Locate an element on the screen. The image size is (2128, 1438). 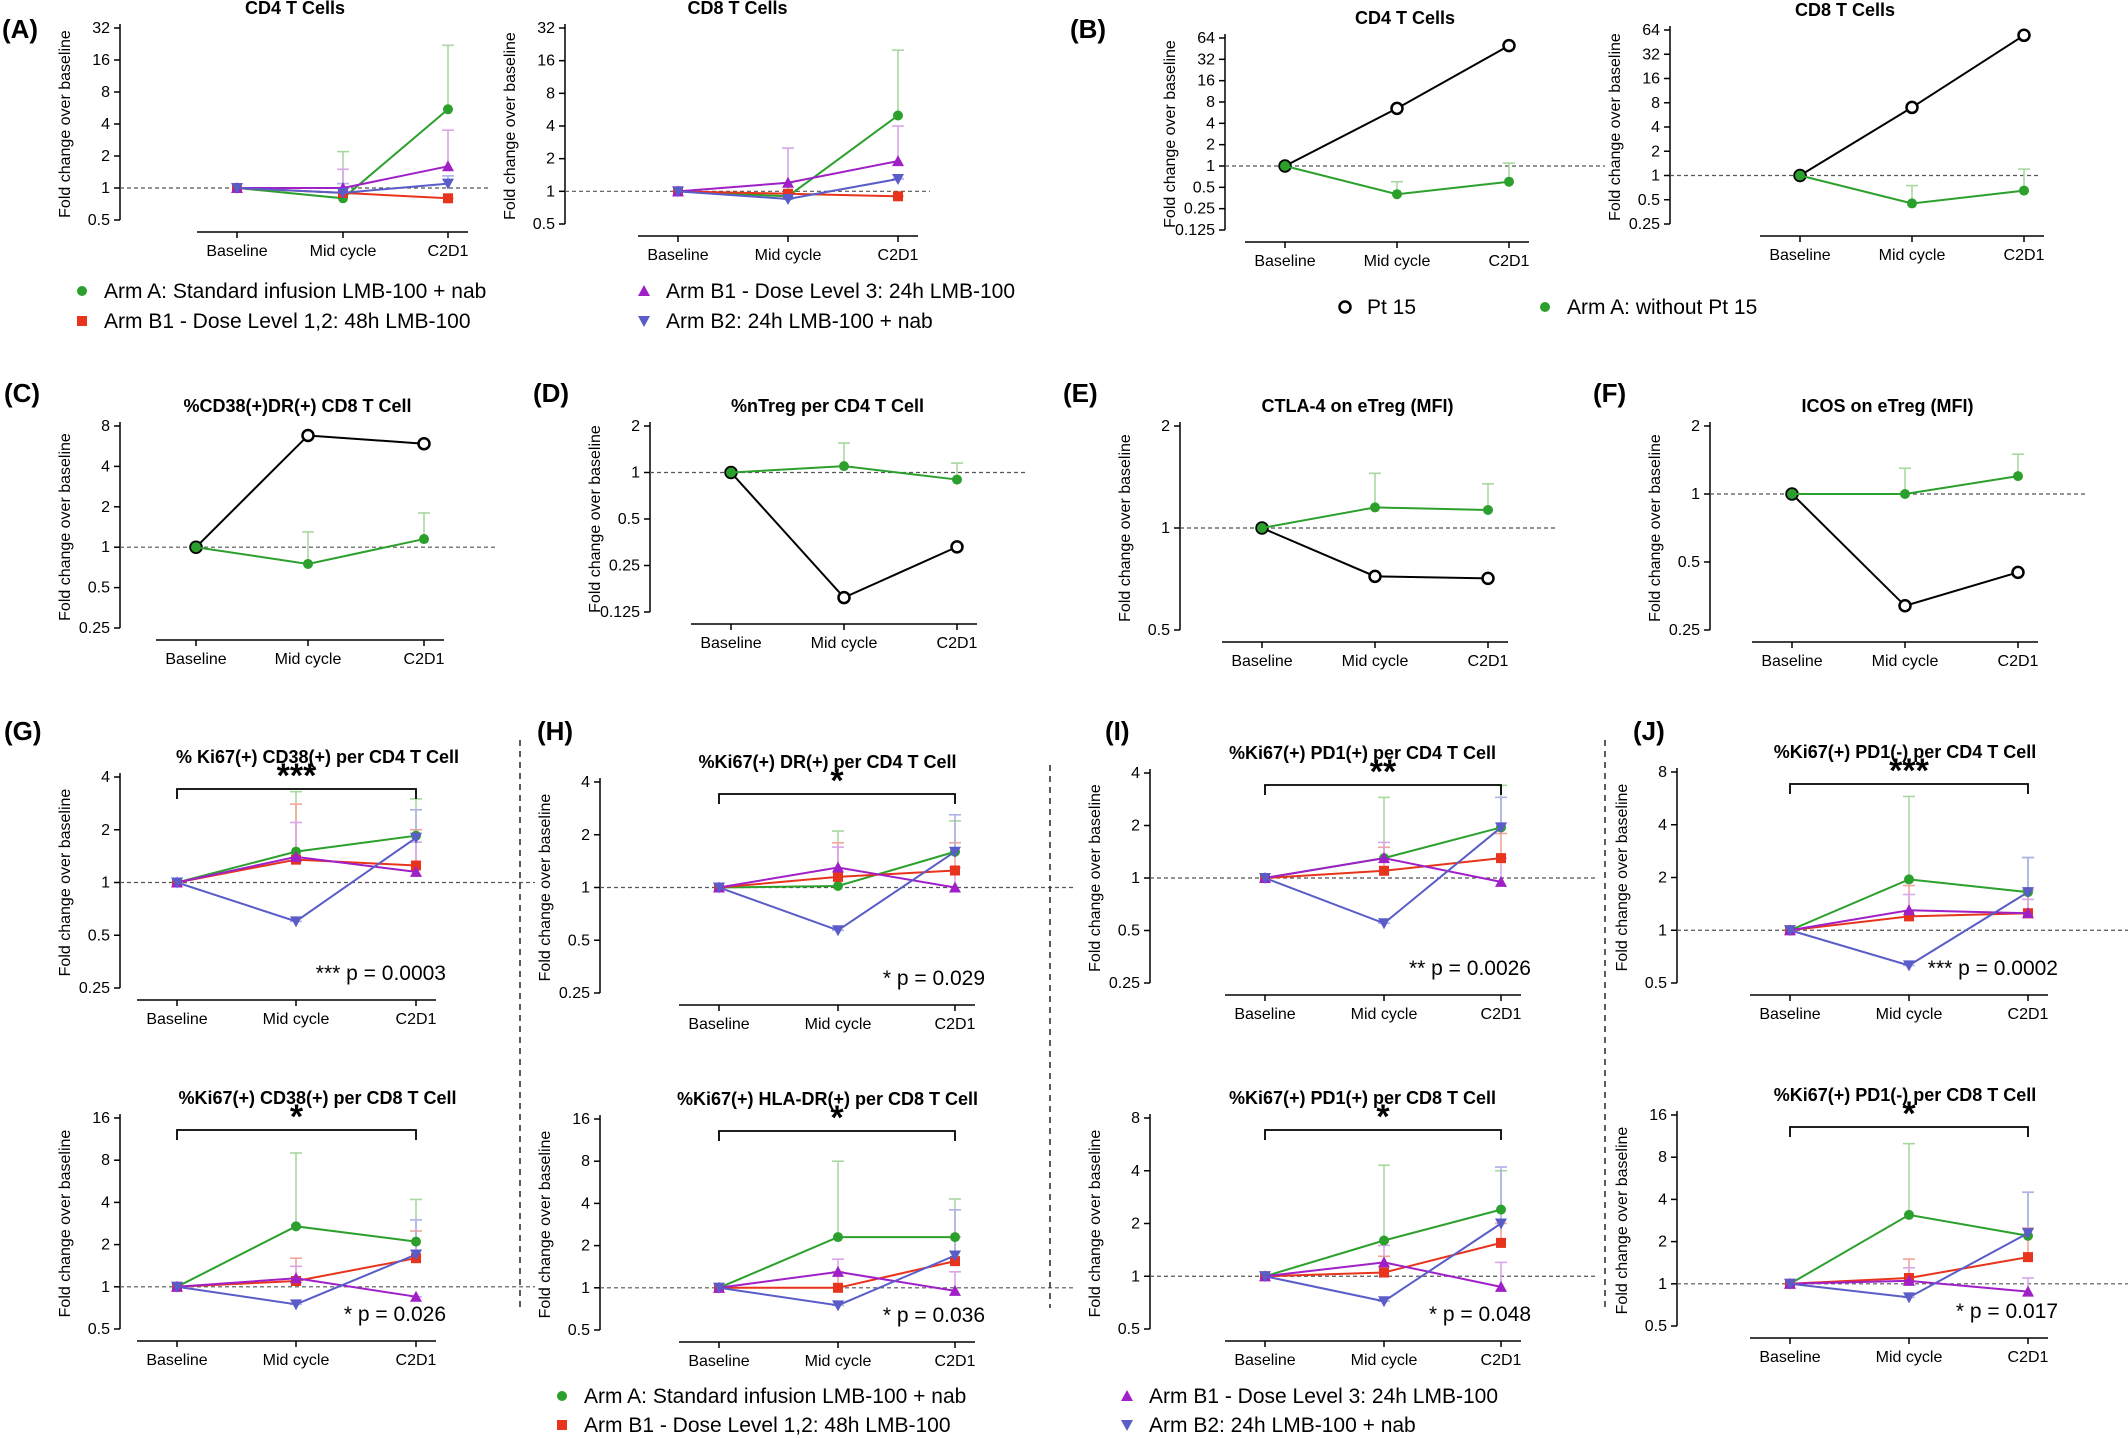
p-value-label: ** p = 0.0026 is located at coordinates (1470, 968).